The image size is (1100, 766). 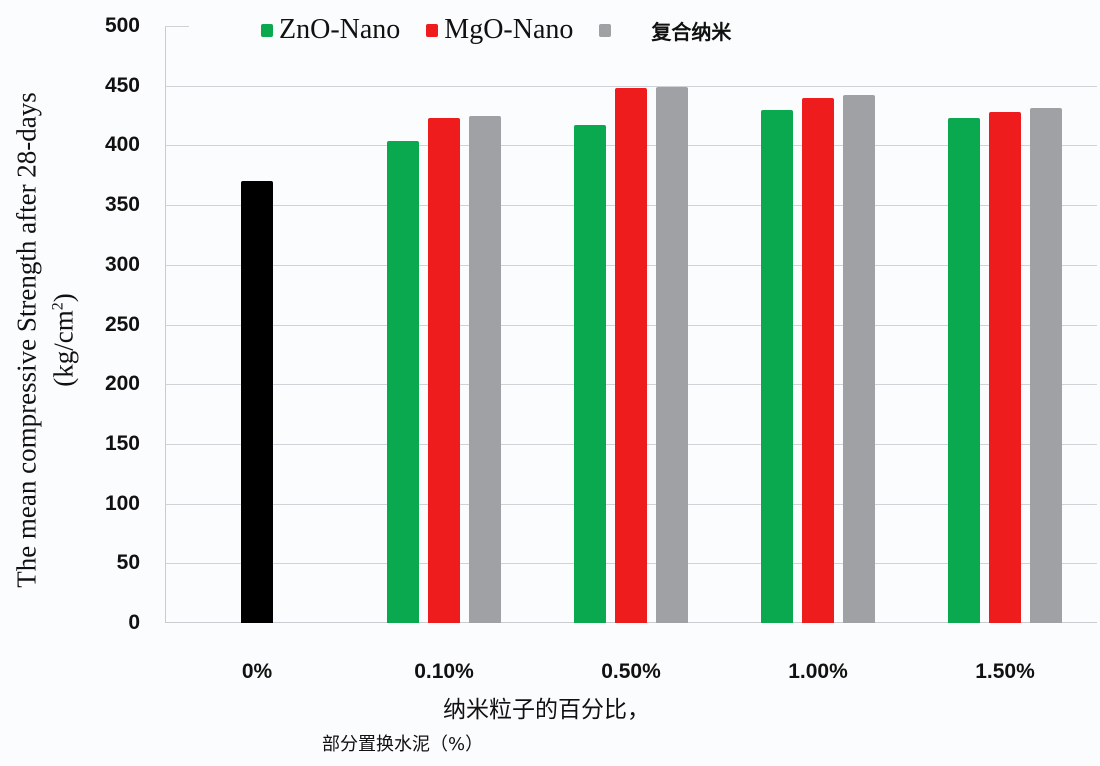 I want to click on x-tick-label: 1.00%, so click(x=818, y=671).